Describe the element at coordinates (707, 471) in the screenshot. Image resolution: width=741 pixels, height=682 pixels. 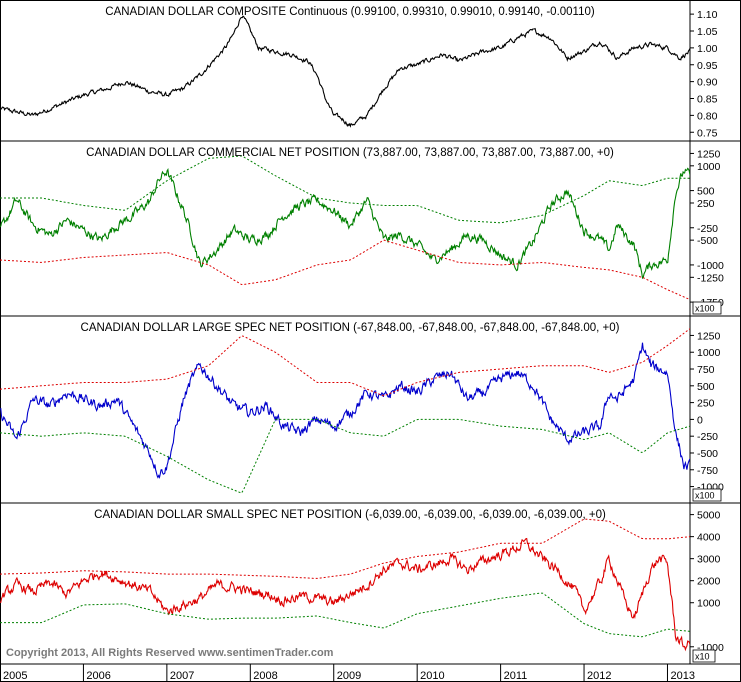
I see `y-tick-label: -750` at that location.